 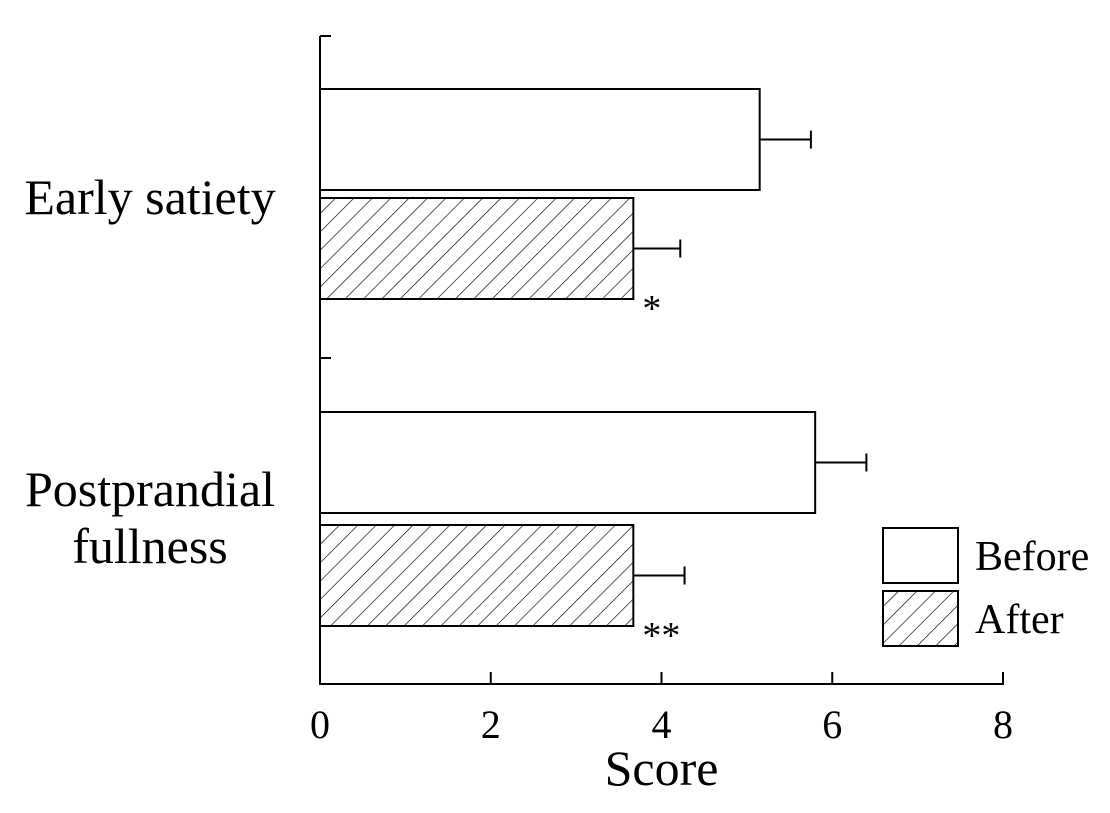 I want to click on x-tick-label: 8, so click(x=1003, y=724).